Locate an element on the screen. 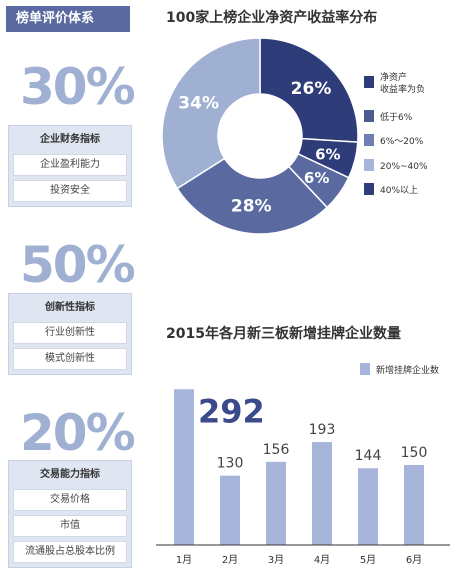  weight-percent-financial: 30% is located at coordinates (78, 87).